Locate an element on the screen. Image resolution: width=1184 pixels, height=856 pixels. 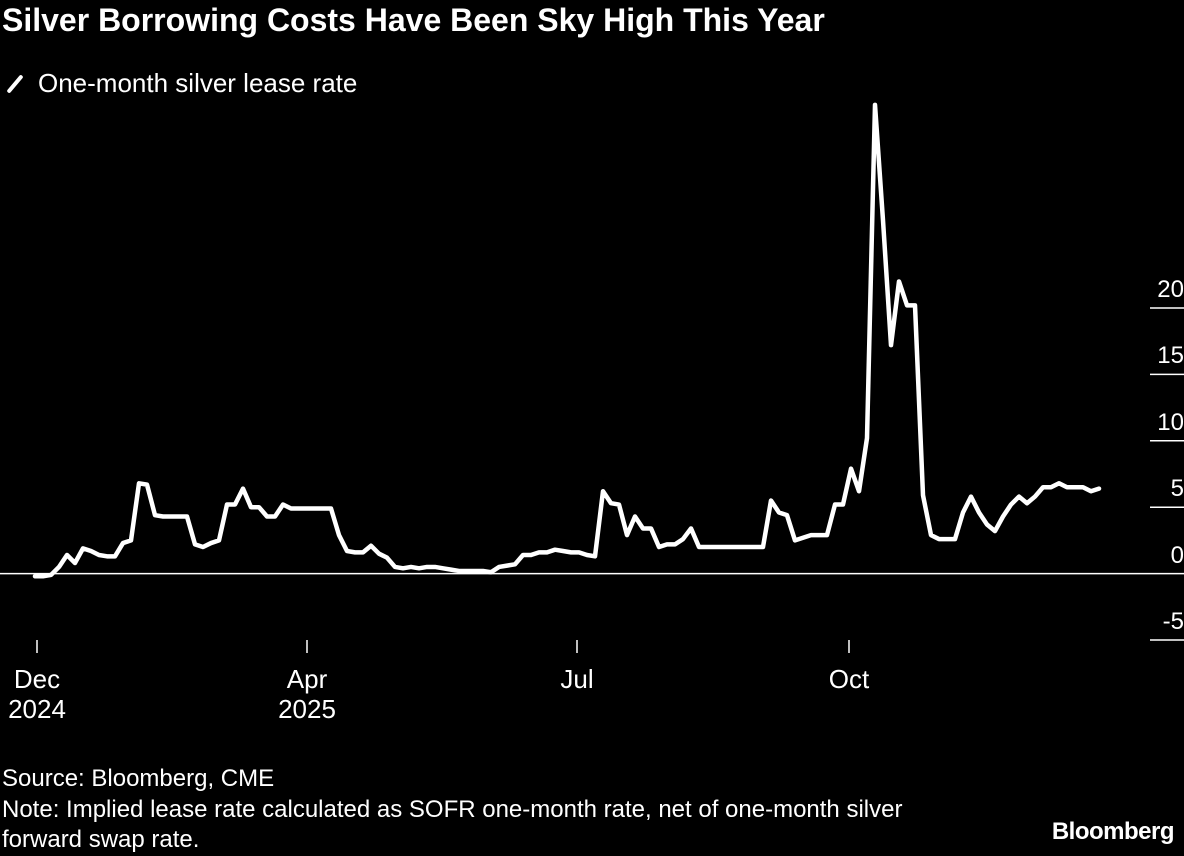
legend-swatch is located at coordinates (15, 83).